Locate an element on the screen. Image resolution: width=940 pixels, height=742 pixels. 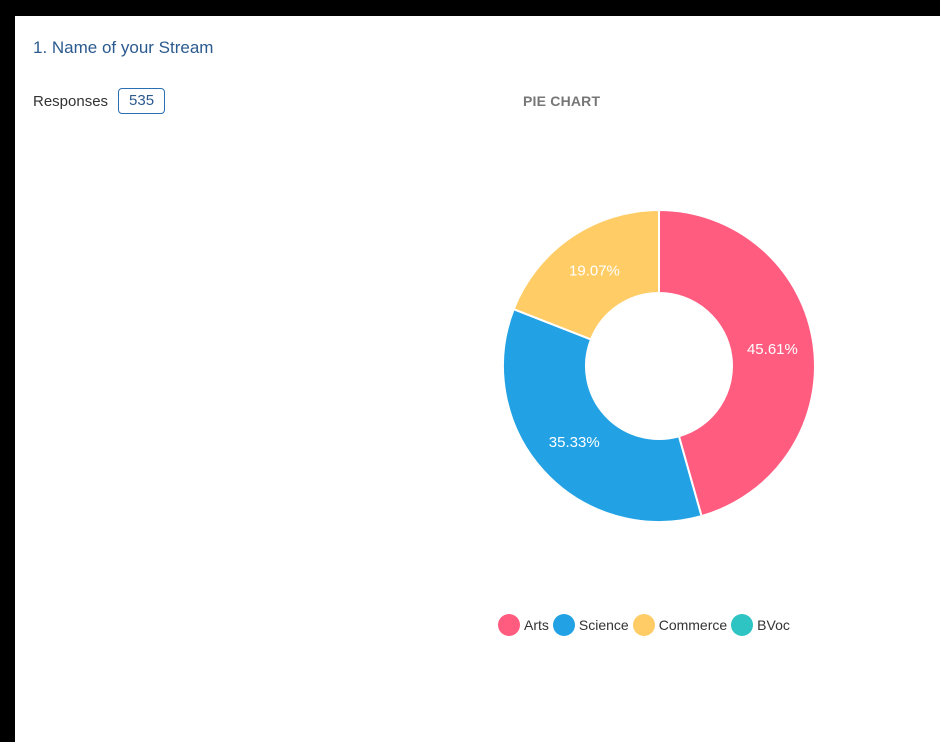
legend-item-bvoc: BVoc is located at coordinates (760, 625).